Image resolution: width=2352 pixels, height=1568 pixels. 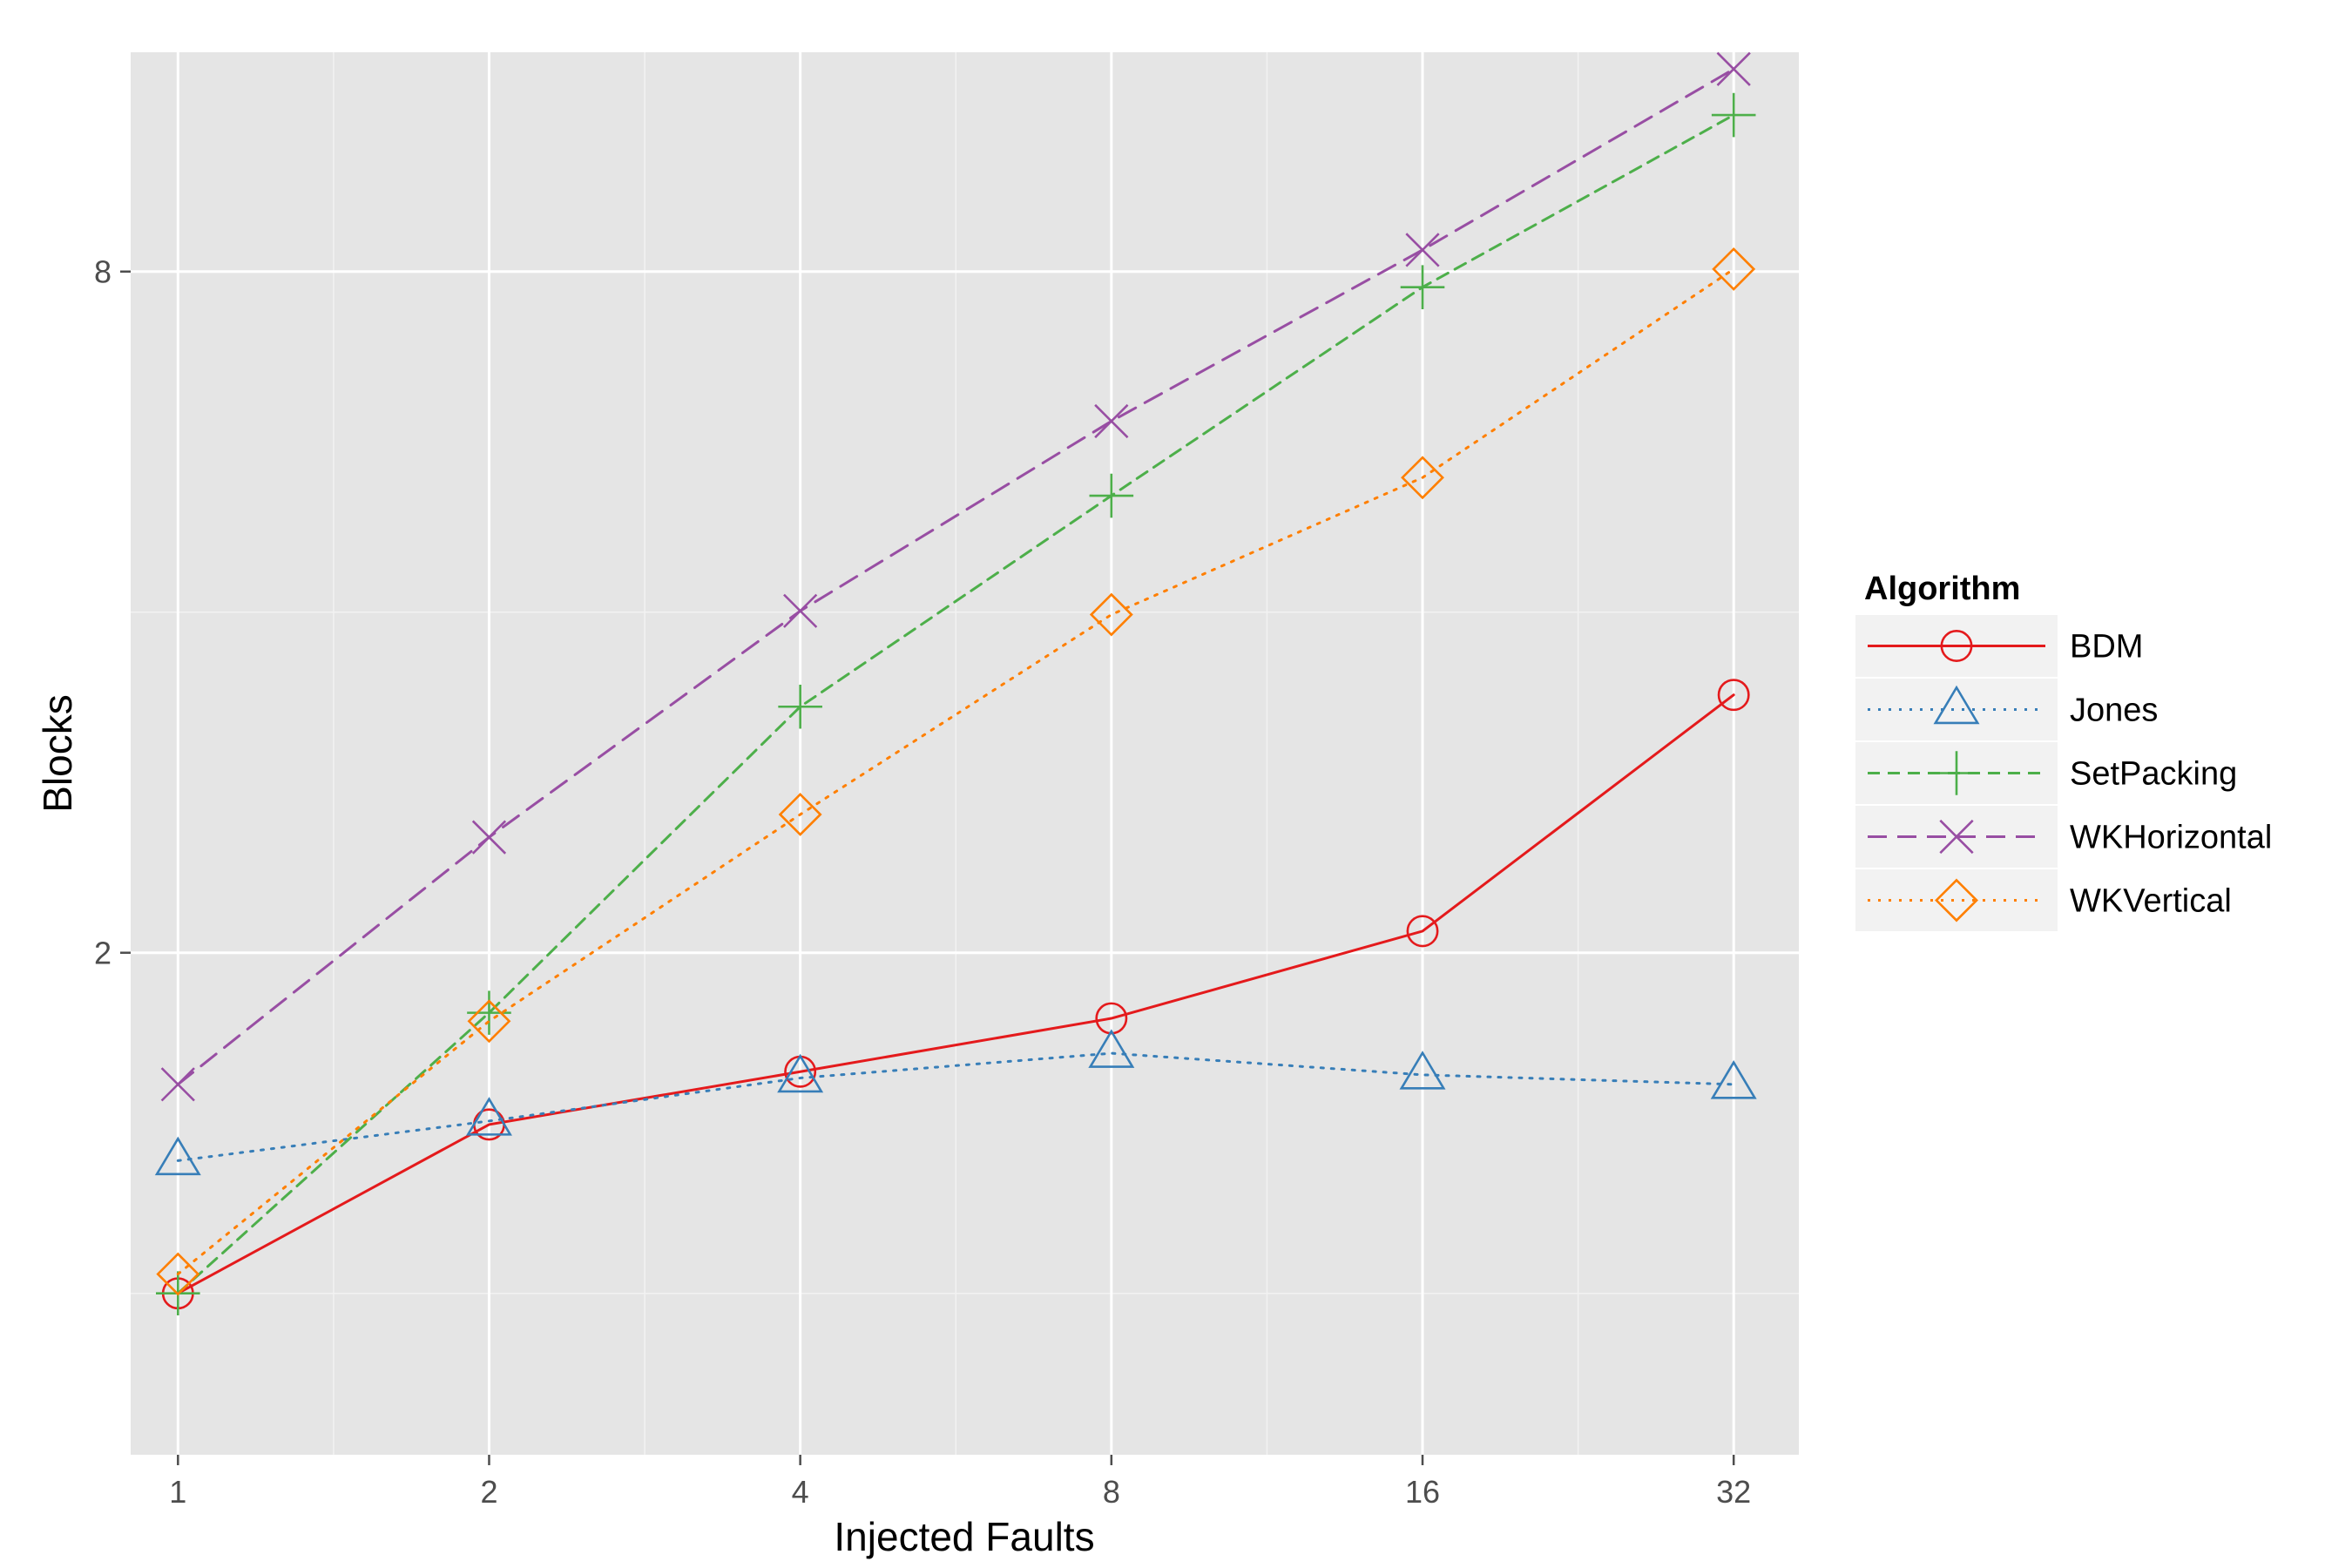 I want to click on legend-label-wkhorizontal: WKHorizontal, so click(x=2171, y=838).